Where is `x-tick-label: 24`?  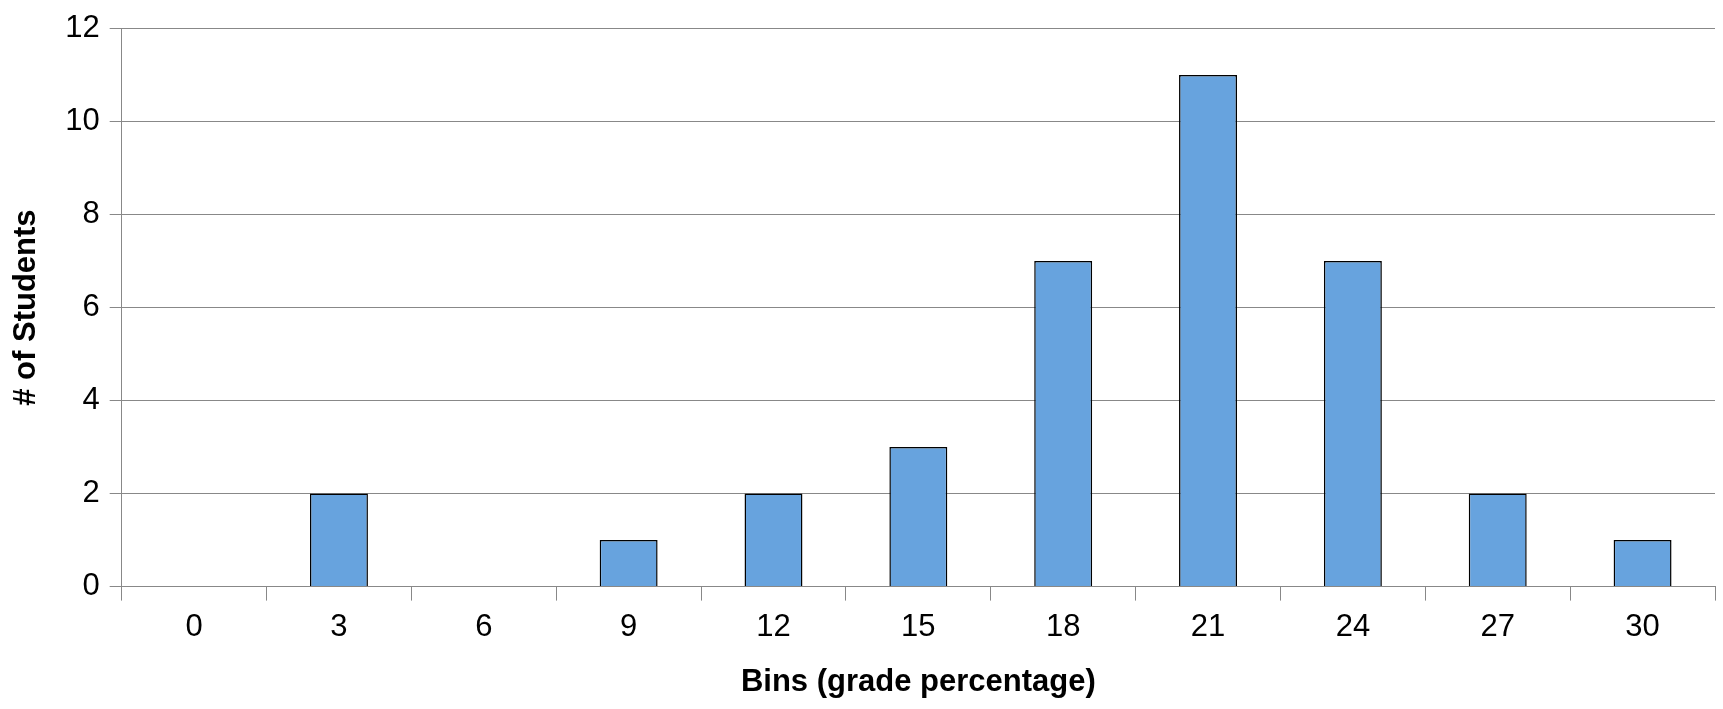 x-tick-label: 24 is located at coordinates (1353, 625).